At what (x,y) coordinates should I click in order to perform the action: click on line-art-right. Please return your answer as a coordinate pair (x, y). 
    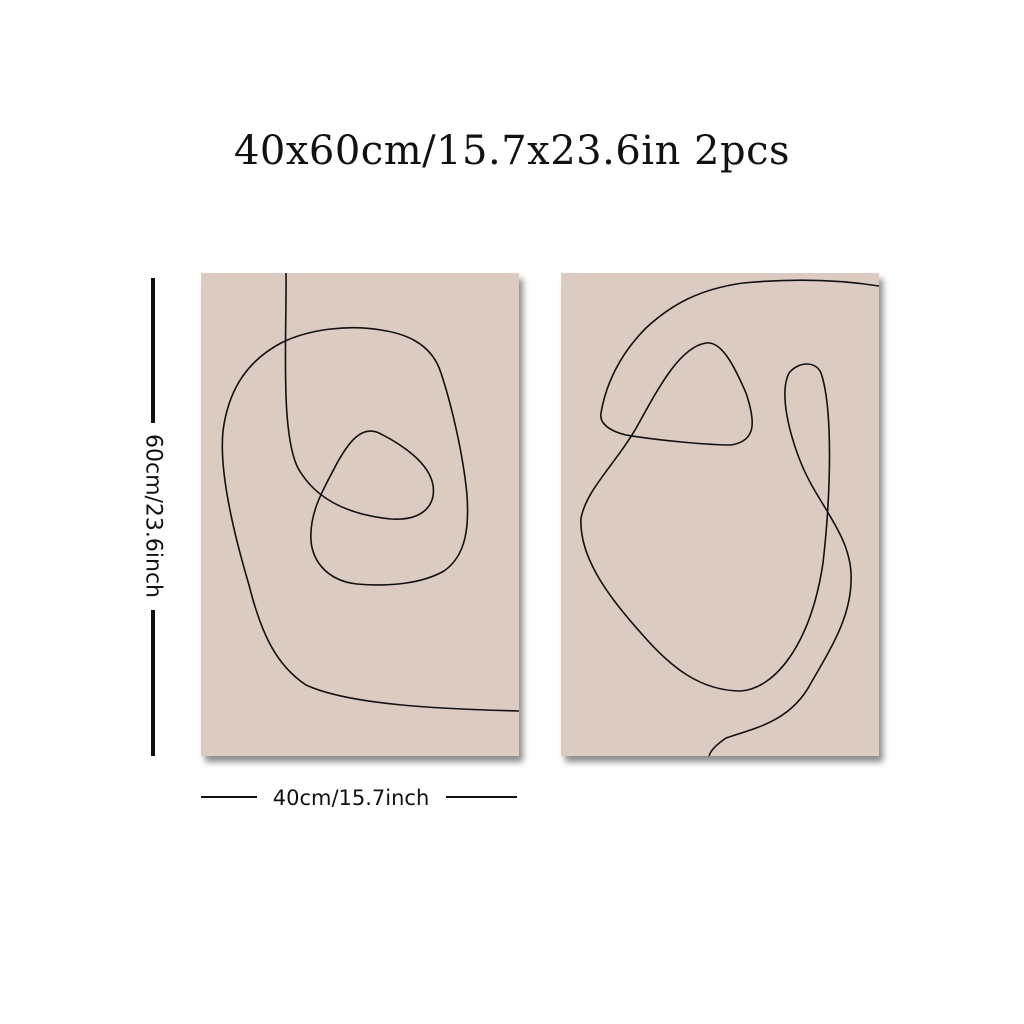
    Looking at the image, I should click on (720, 514).